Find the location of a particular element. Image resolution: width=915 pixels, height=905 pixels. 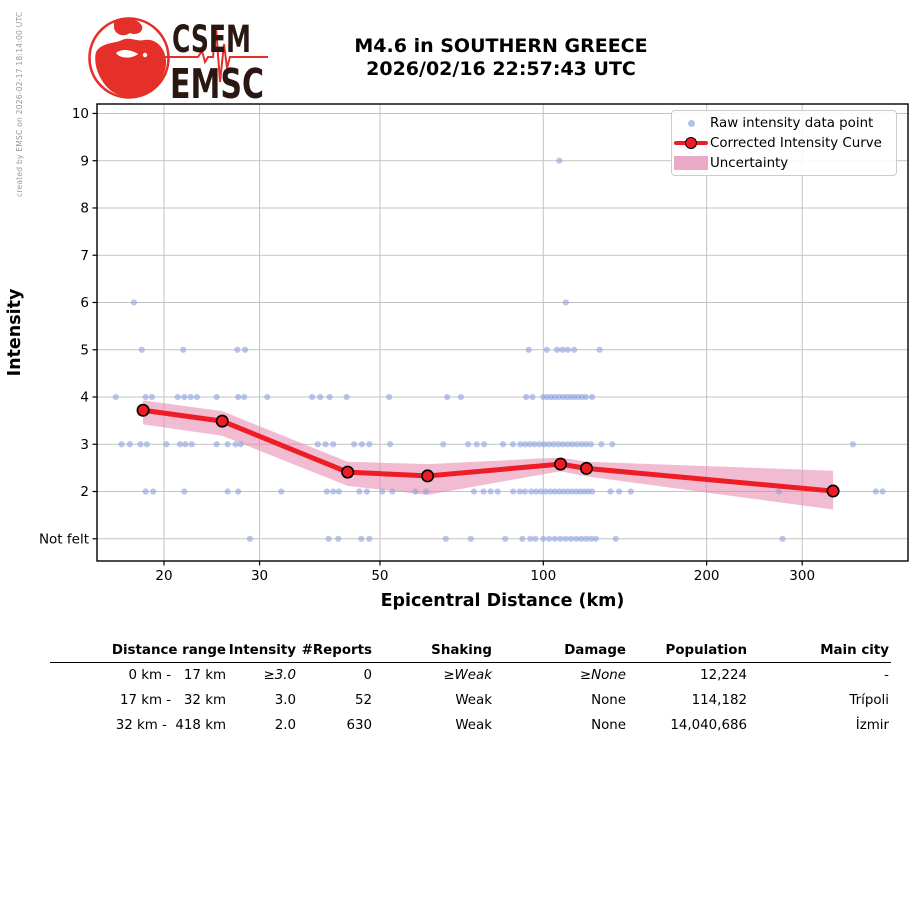

cell-shaking: Weak is located at coordinates (473, 700).